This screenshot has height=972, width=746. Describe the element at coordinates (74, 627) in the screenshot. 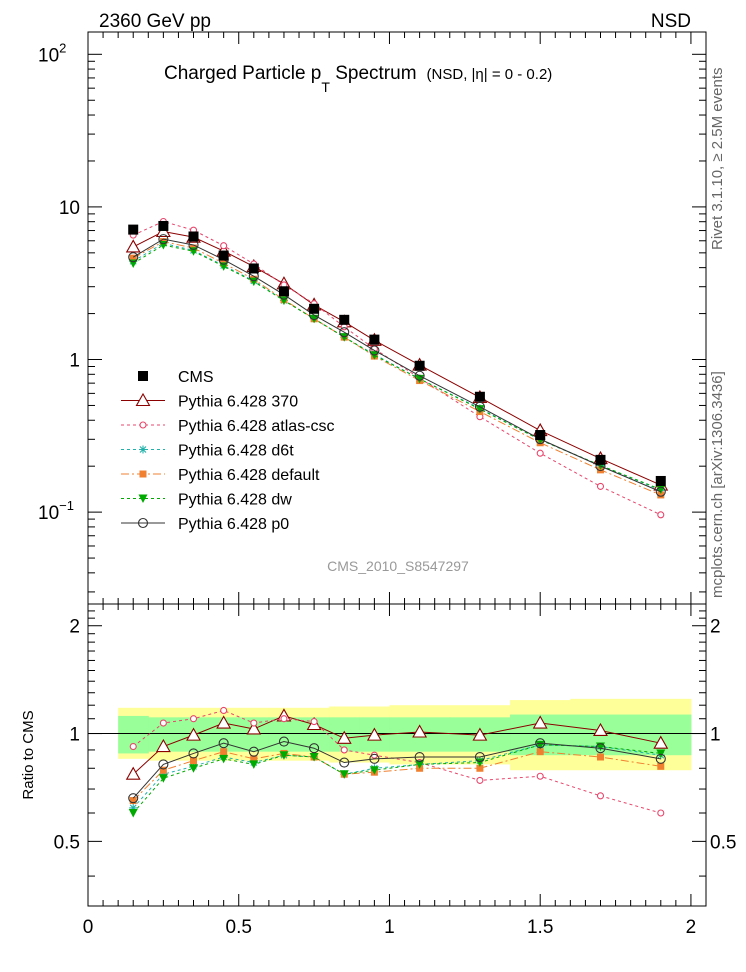

I see `ratio-y-tick-label: 2` at that location.